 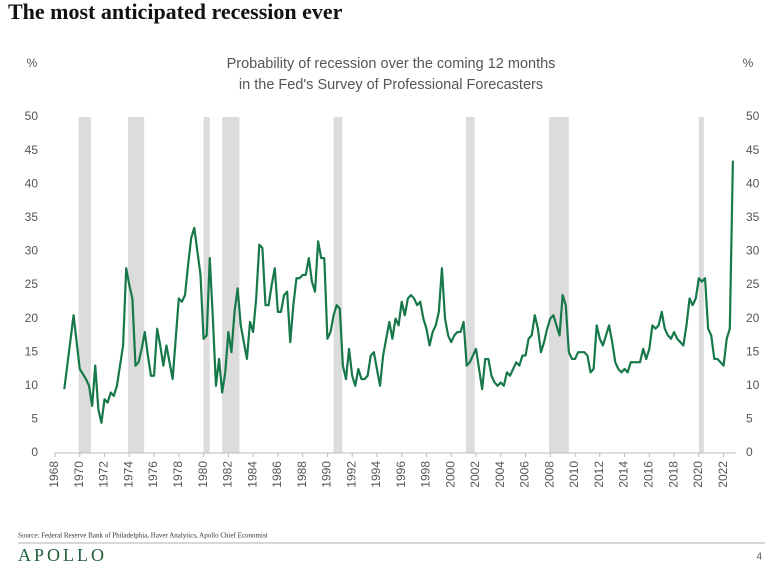 What do you see at coordinates (175, 12) in the screenshot?
I see `chart-title: The most anticipated recession ever` at bounding box center [175, 12].